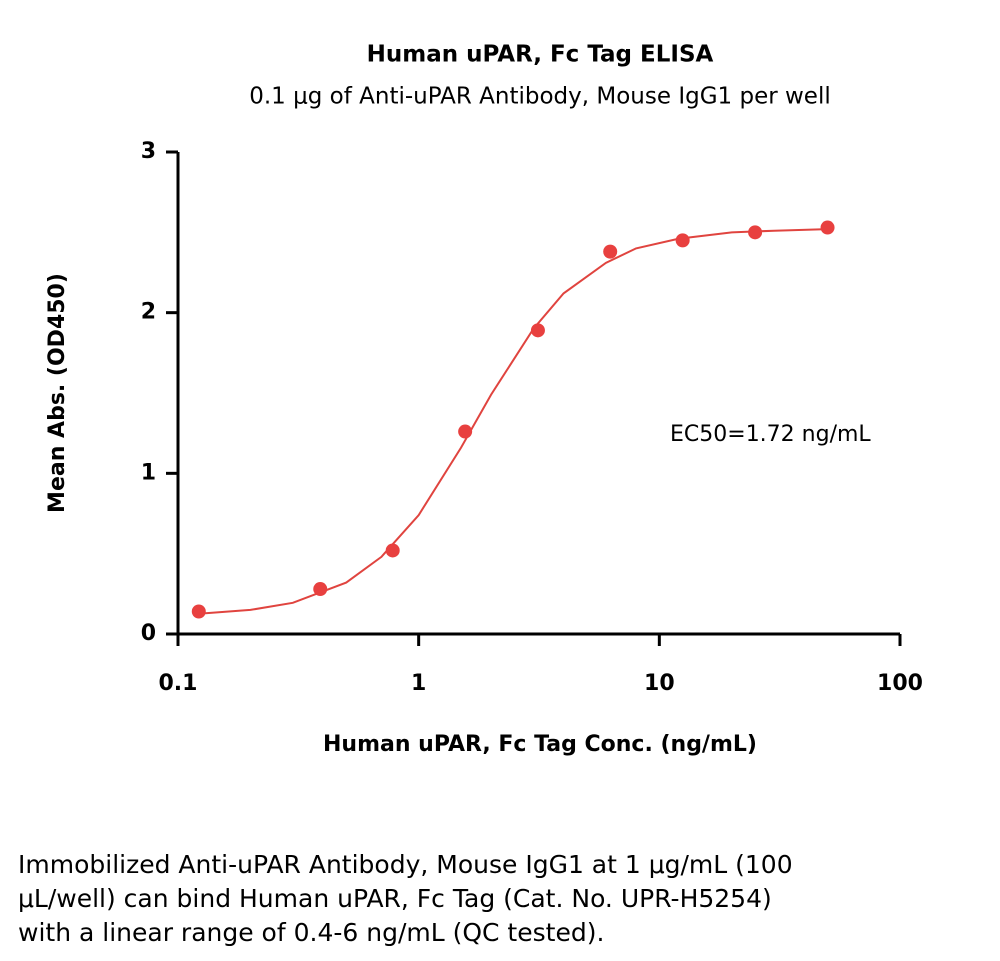  I want to click on x-tick-label: 0.1, so click(178, 683).